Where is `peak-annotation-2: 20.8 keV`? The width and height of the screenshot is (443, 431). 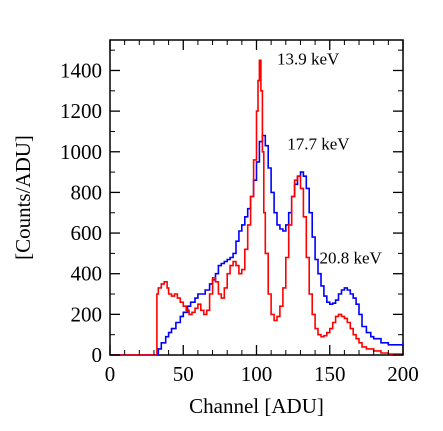
peak-annotation-2: 20.8 keV is located at coordinates (350, 258).